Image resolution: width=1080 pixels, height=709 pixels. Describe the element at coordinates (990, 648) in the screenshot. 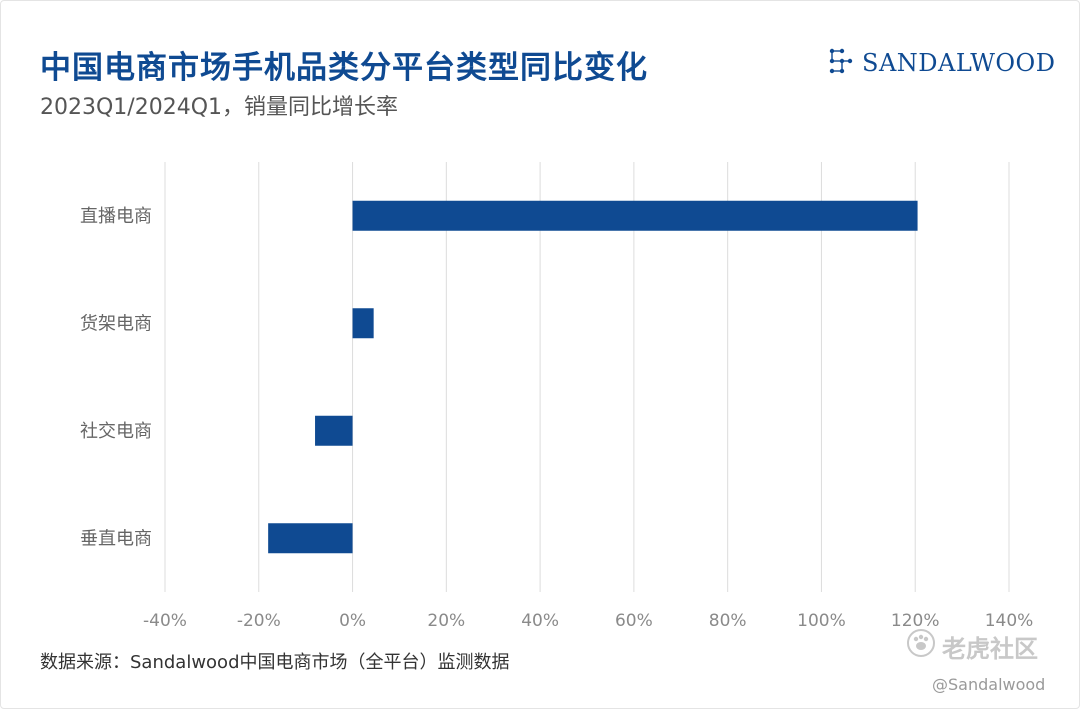

I see `watermark-text: 老虎社区` at that location.